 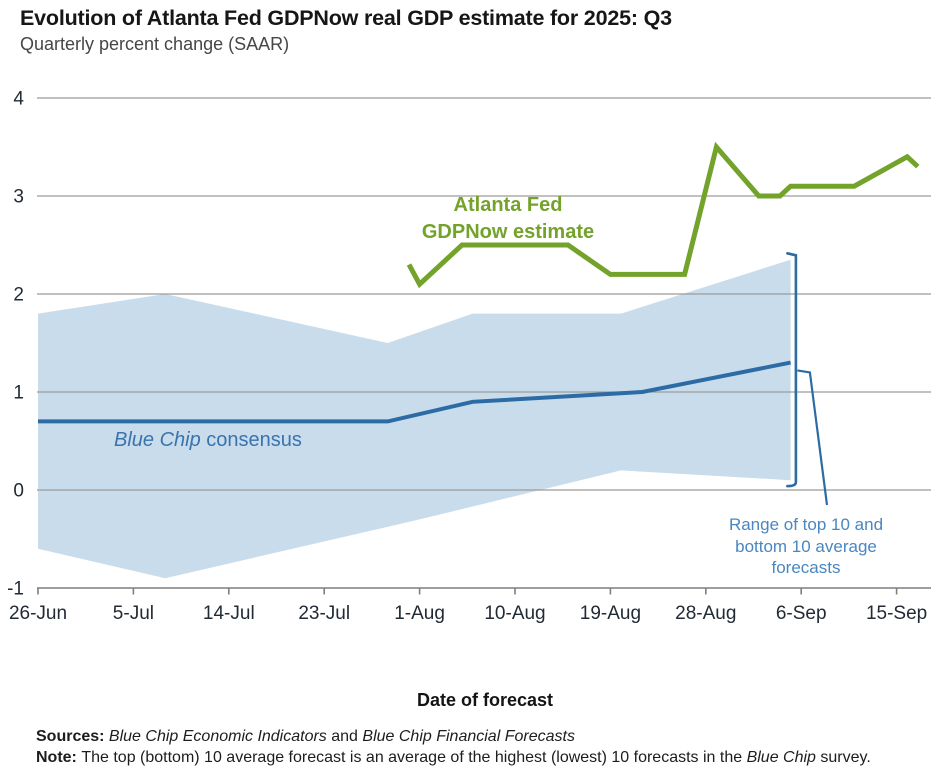 I want to click on x-tick-label: 23-Jul, so click(x=324, y=613).